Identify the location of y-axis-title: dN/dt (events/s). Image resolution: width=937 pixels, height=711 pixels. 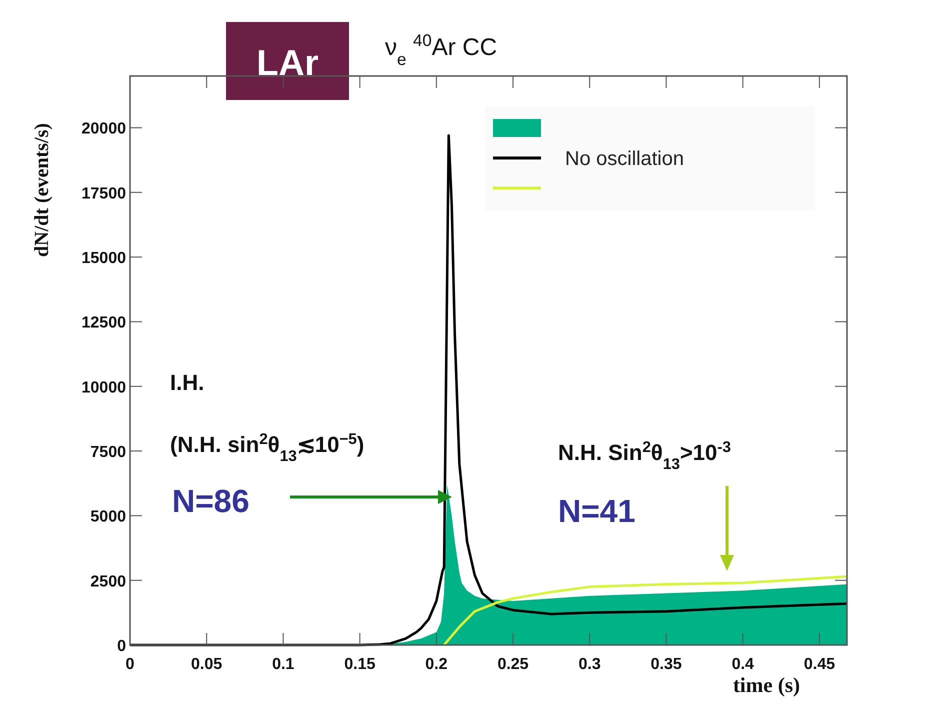
(42, 190).